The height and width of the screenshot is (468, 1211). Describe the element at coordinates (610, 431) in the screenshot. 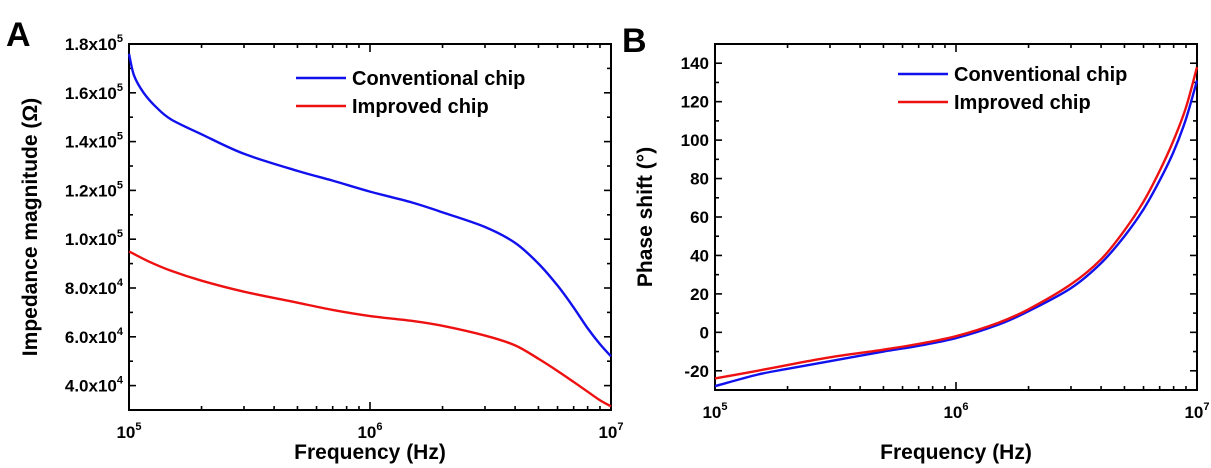

I see `panel-a-x-tick-label: 10⁷` at that location.